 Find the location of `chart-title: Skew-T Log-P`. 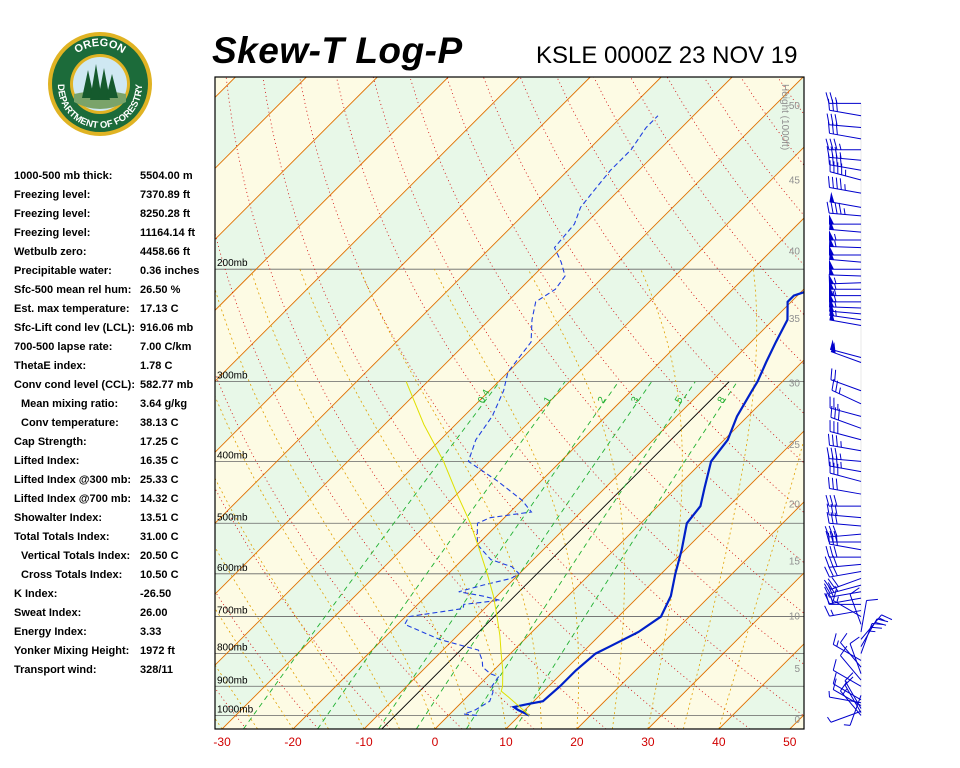

chart-title: Skew-T Log-P is located at coordinates (337, 50).